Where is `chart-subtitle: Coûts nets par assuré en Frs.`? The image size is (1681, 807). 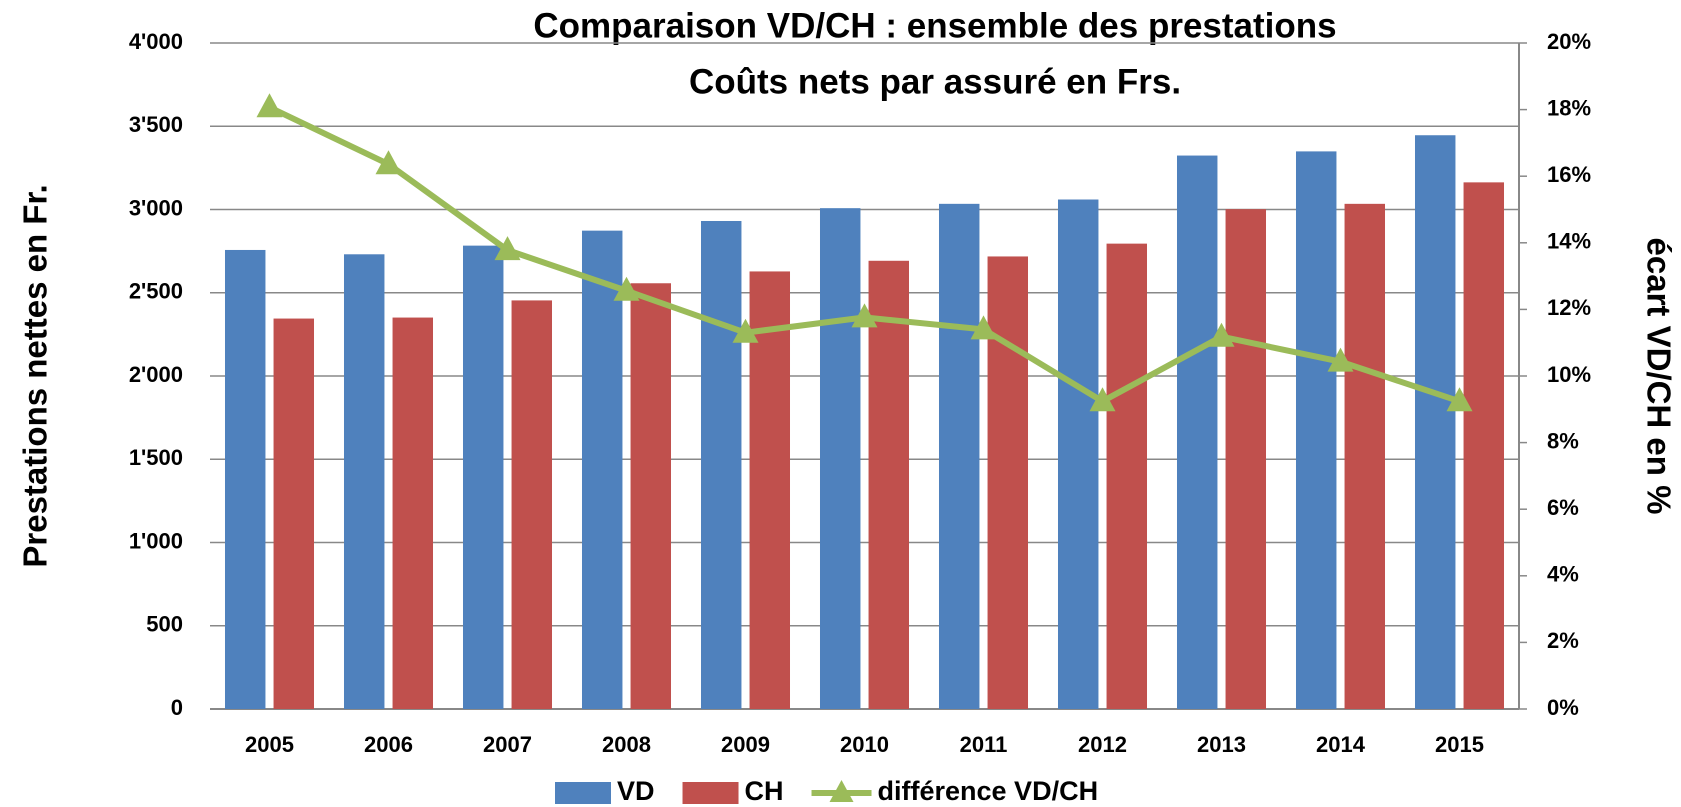
chart-subtitle: Coûts nets par assuré en Frs. is located at coordinates (935, 81).